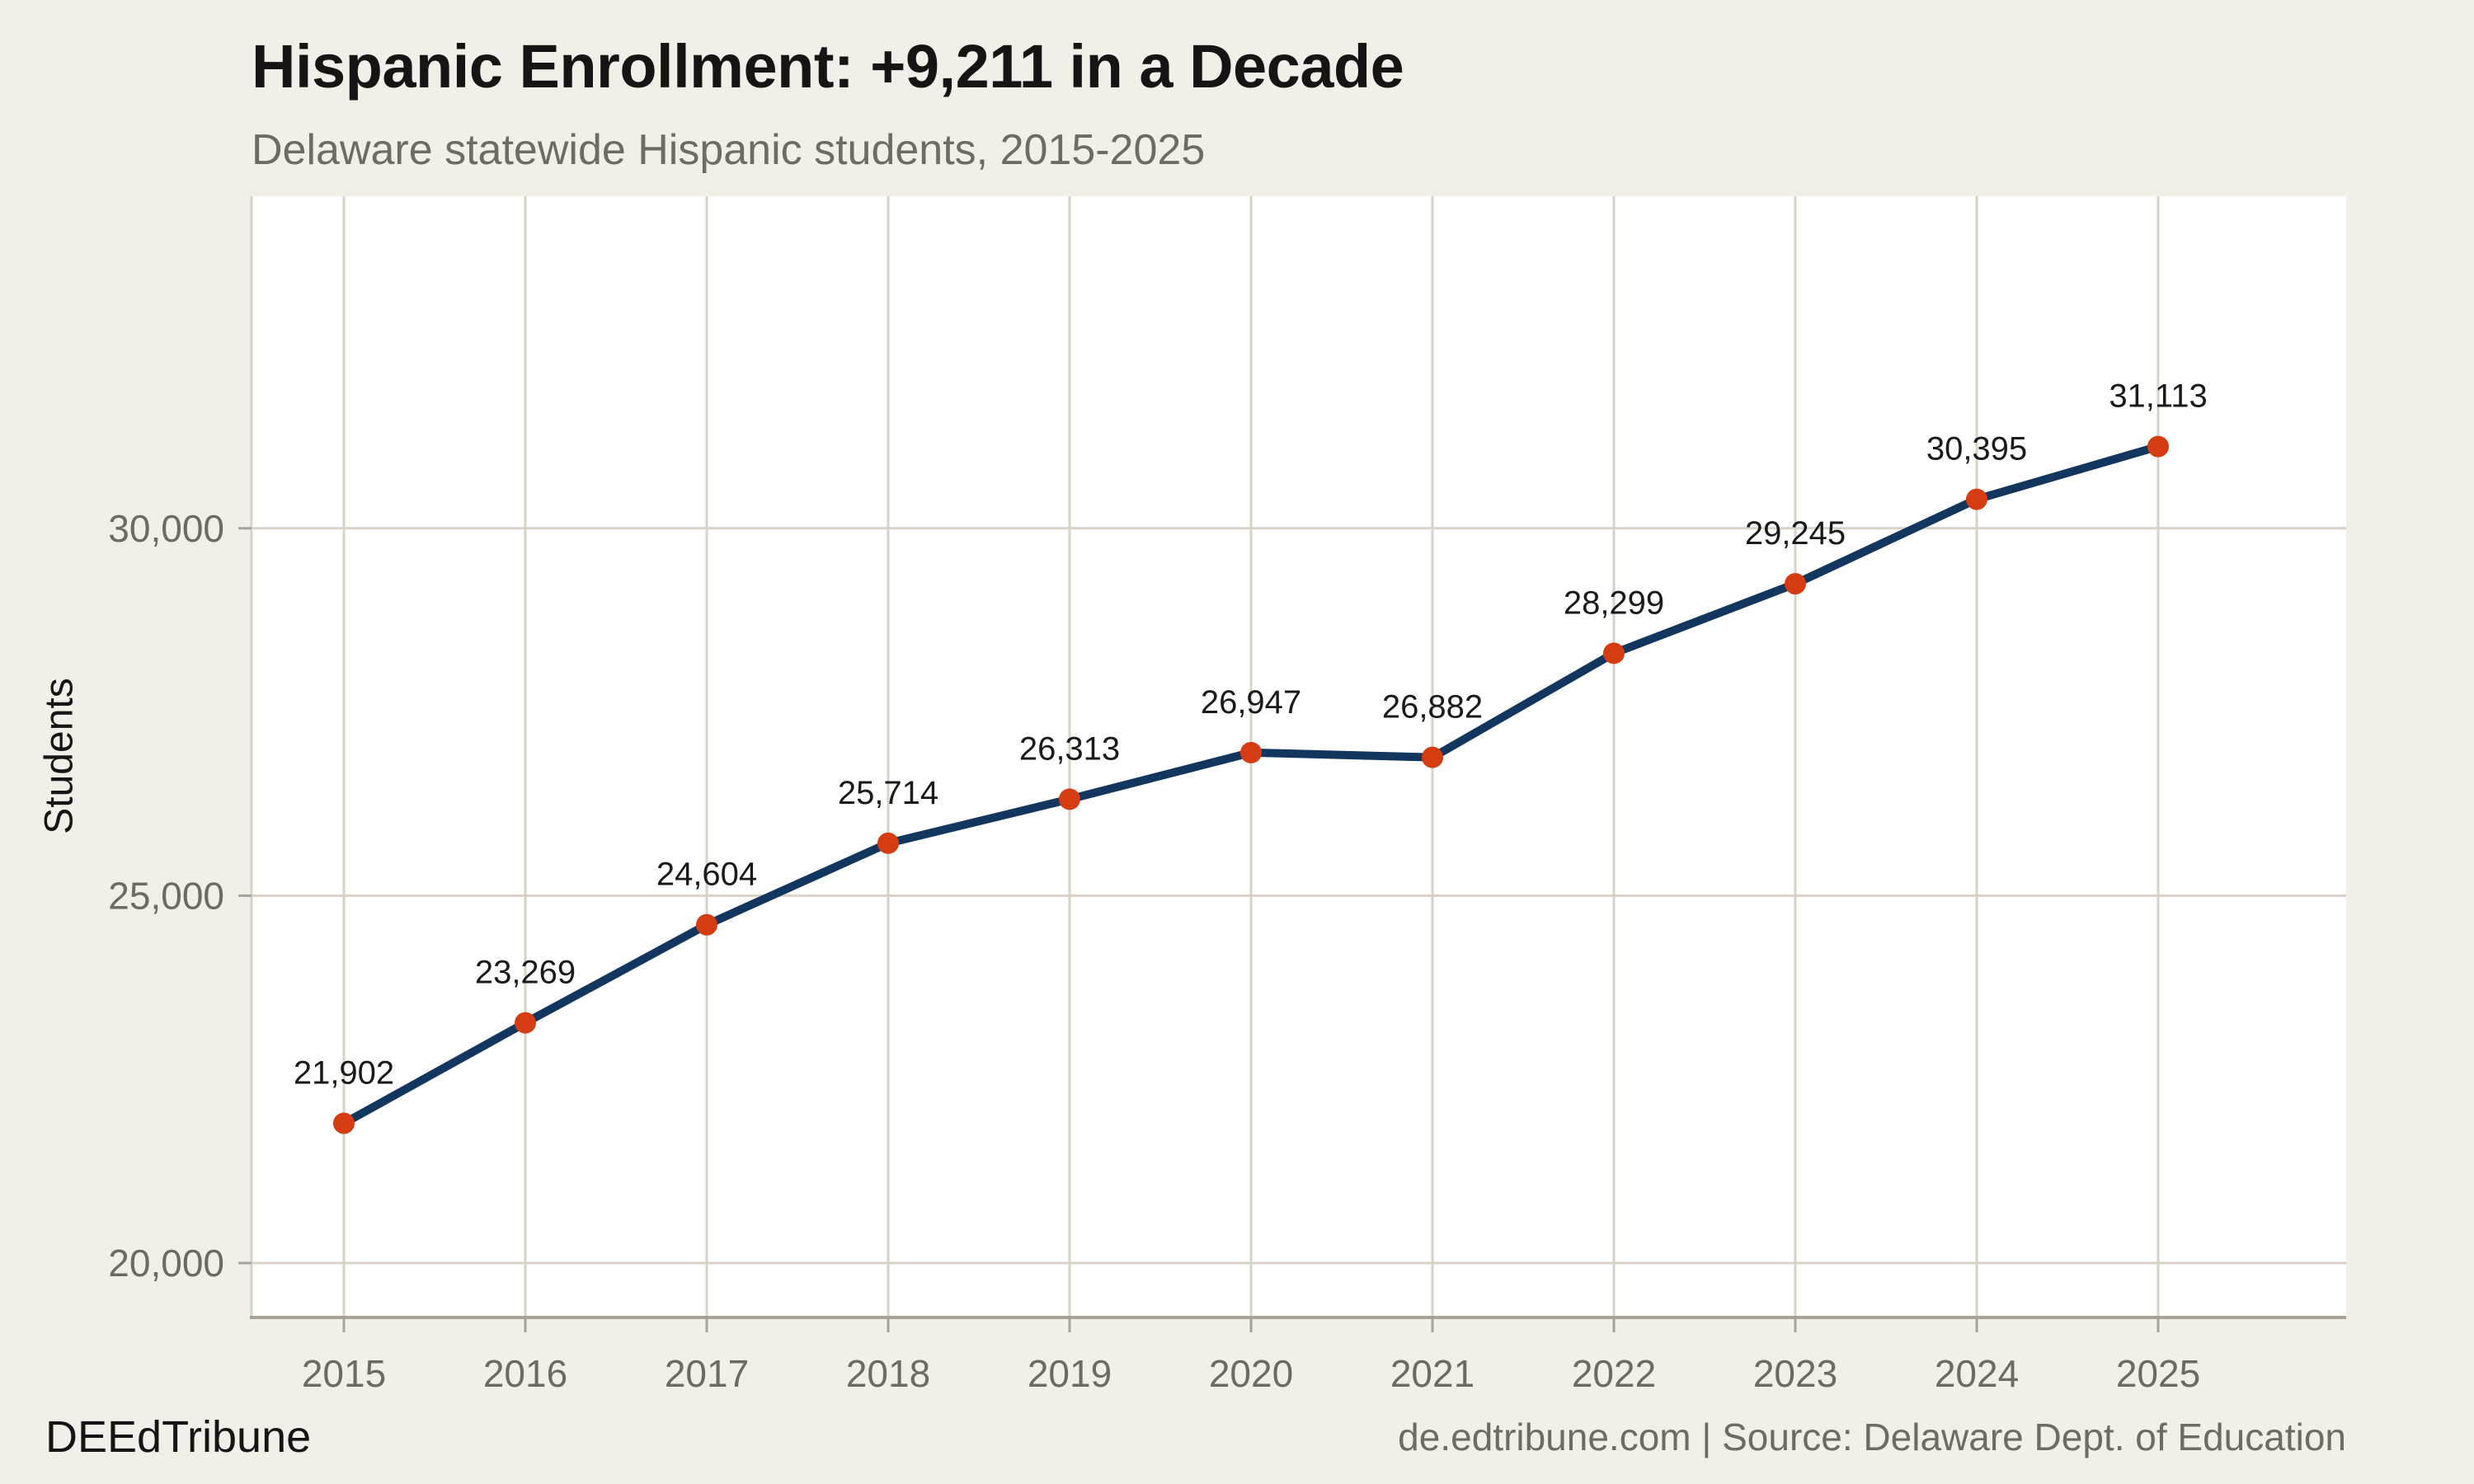 Image resolution: width=2474 pixels, height=1484 pixels. Describe the element at coordinates (178, 1437) in the screenshot. I see `brand-logo-text: DEEdTribune` at that location.